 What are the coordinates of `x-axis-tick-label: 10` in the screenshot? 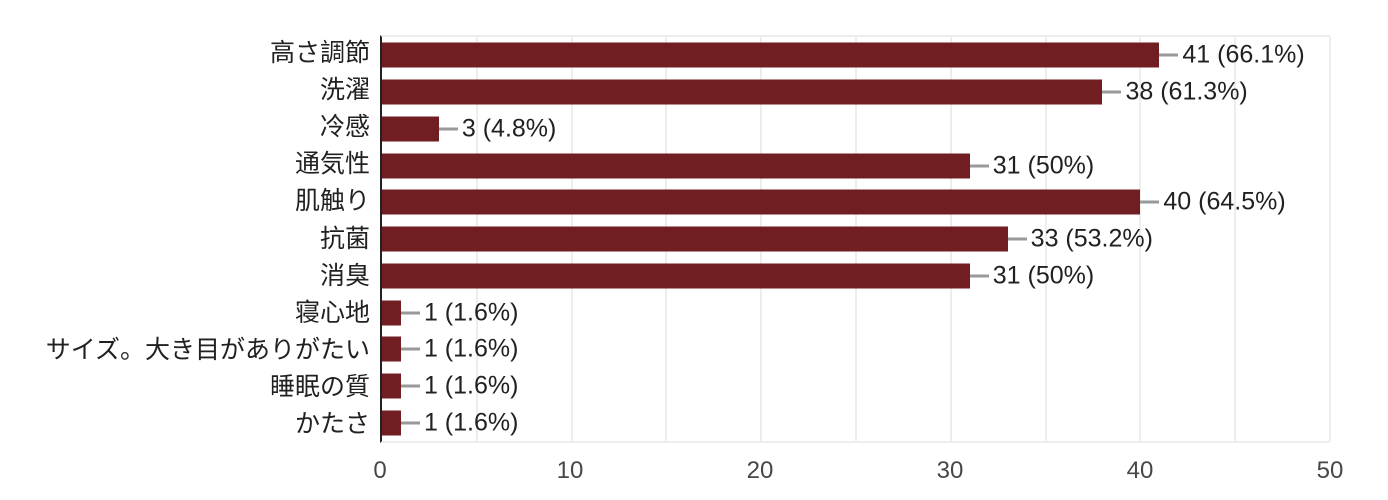 It's located at (570, 470).